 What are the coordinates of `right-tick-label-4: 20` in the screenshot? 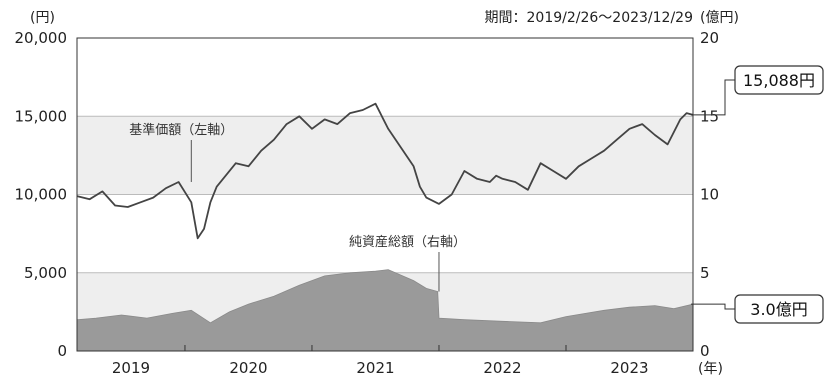 It's located at (709, 38).